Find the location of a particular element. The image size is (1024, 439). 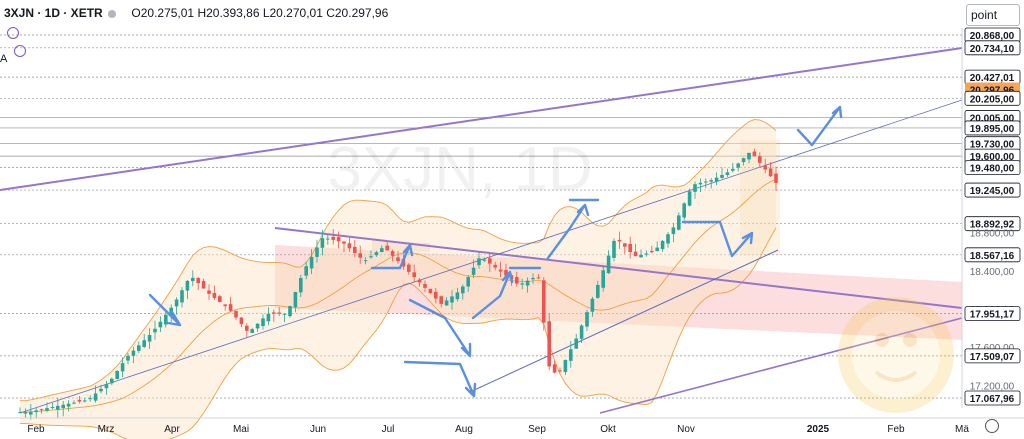

scale-mode-button: point is located at coordinates (993, 15).